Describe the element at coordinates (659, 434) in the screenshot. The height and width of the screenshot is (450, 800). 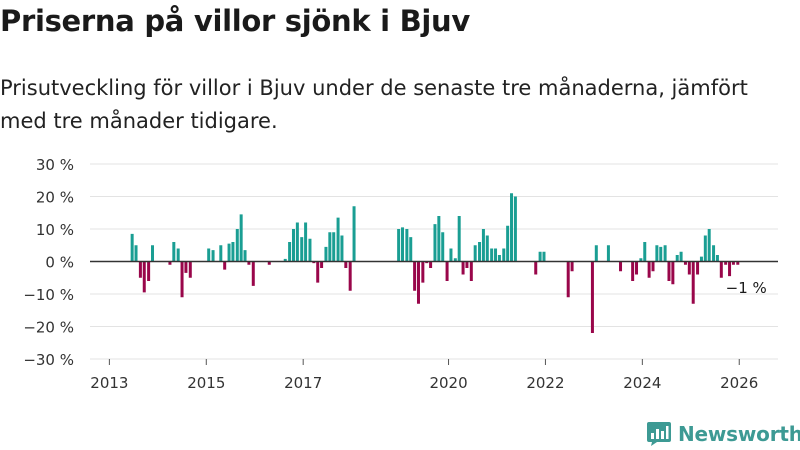
I see `newsworthy-logo-icon` at that location.